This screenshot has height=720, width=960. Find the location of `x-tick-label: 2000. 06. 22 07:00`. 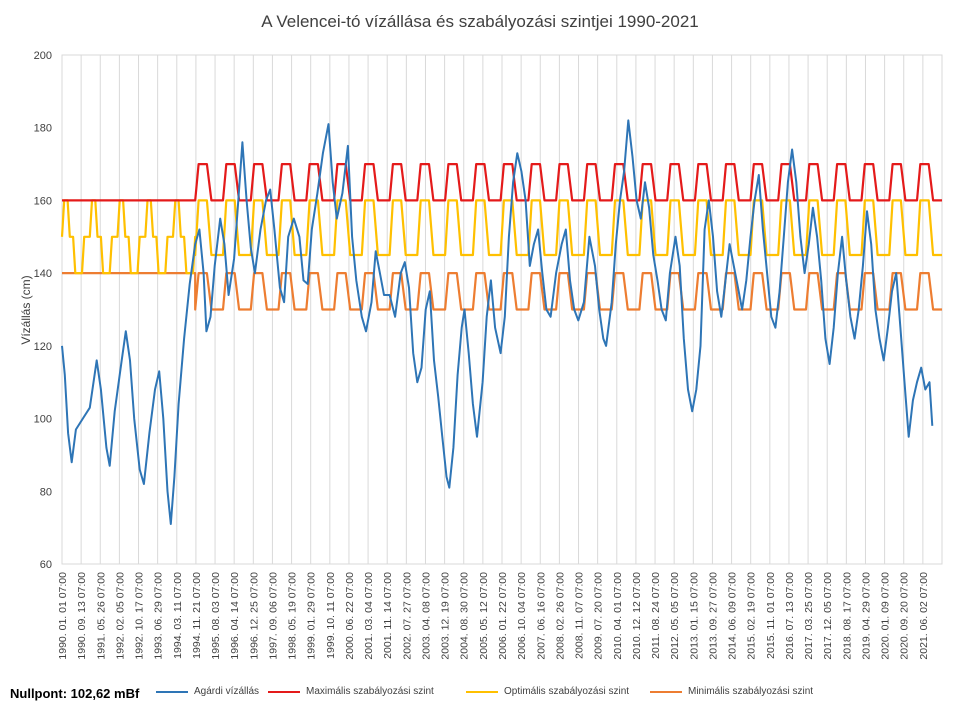

x-tick-label: 2000. 06. 22 07:00 is located at coordinates (350, 616).